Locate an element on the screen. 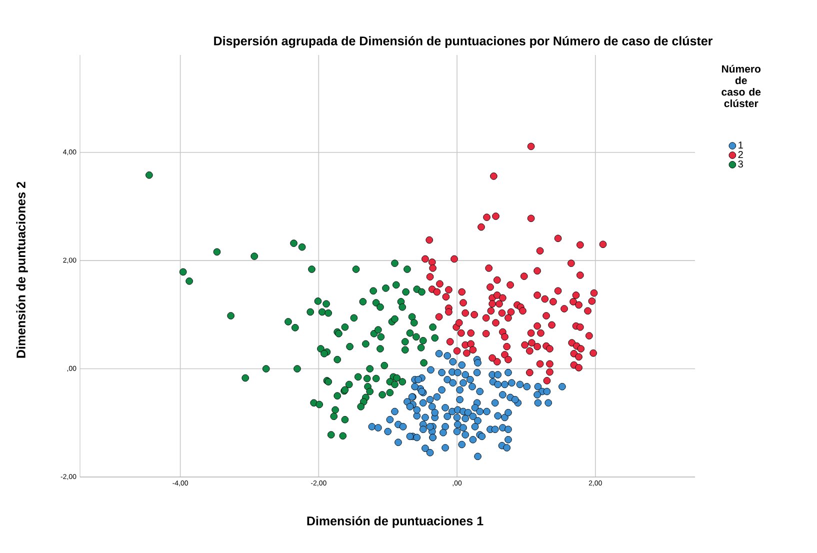  x-axis-title: Dimensión de puntuaciones 1 is located at coordinates (395, 522).